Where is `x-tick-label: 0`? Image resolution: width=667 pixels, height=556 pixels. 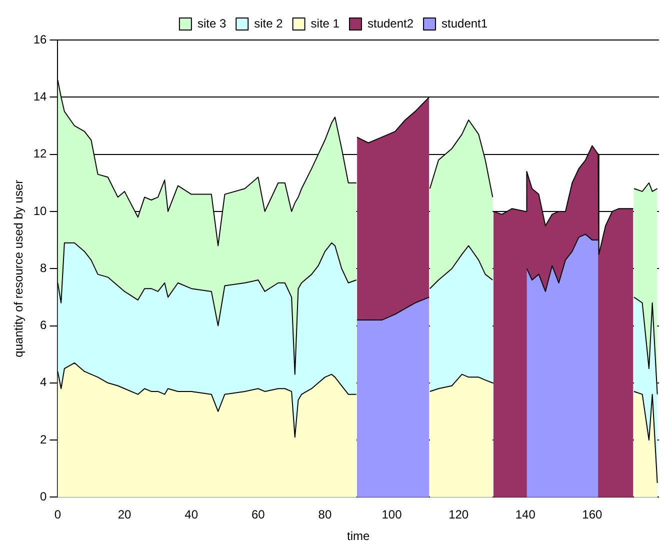 x-tick-label: 0 is located at coordinates (58, 515).